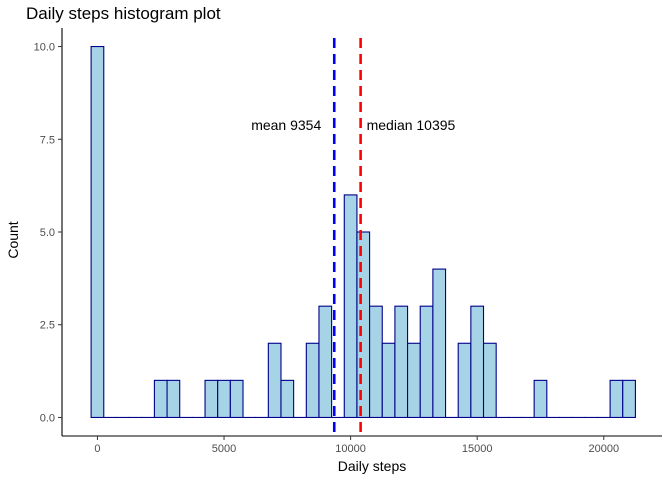  What do you see at coordinates (477, 449) in the screenshot?
I see `x-tick-label: 15000` at bounding box center [477, 449].